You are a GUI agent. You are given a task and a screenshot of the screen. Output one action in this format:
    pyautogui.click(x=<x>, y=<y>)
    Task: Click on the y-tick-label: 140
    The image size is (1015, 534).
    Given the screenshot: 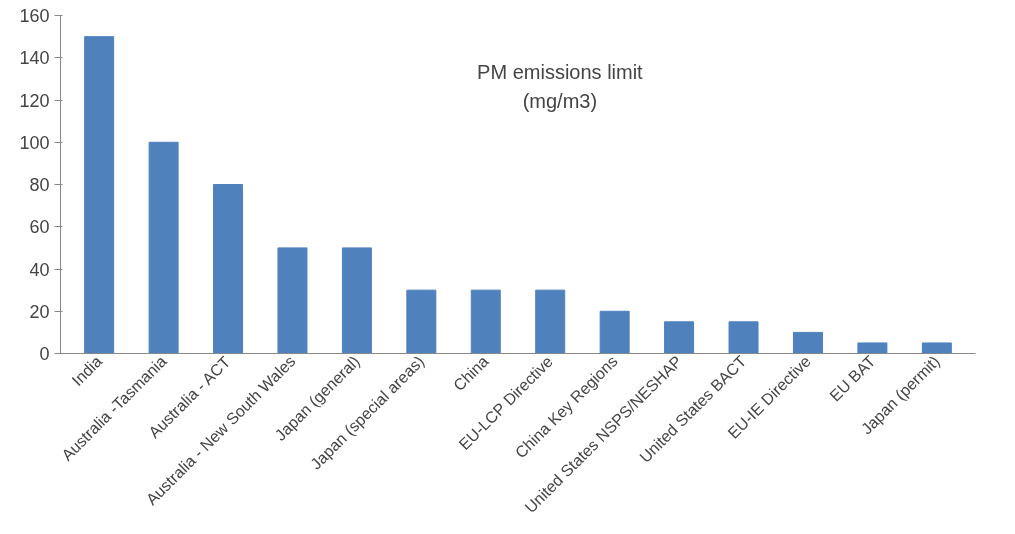 What is the action you would take?
    pyautogui.click(x=34, y=58)
    